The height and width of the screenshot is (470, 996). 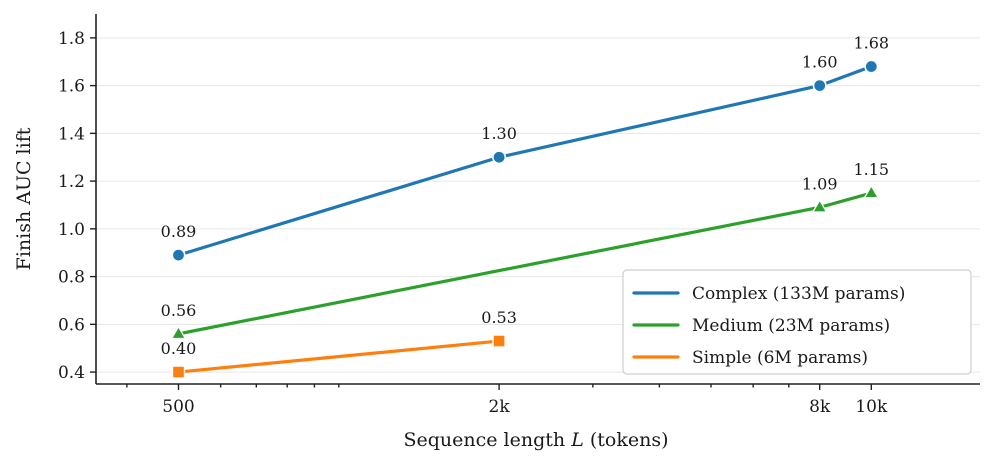 I want to click on x-axis-title-prefix: Sequence length, so click(x=487, y=440).